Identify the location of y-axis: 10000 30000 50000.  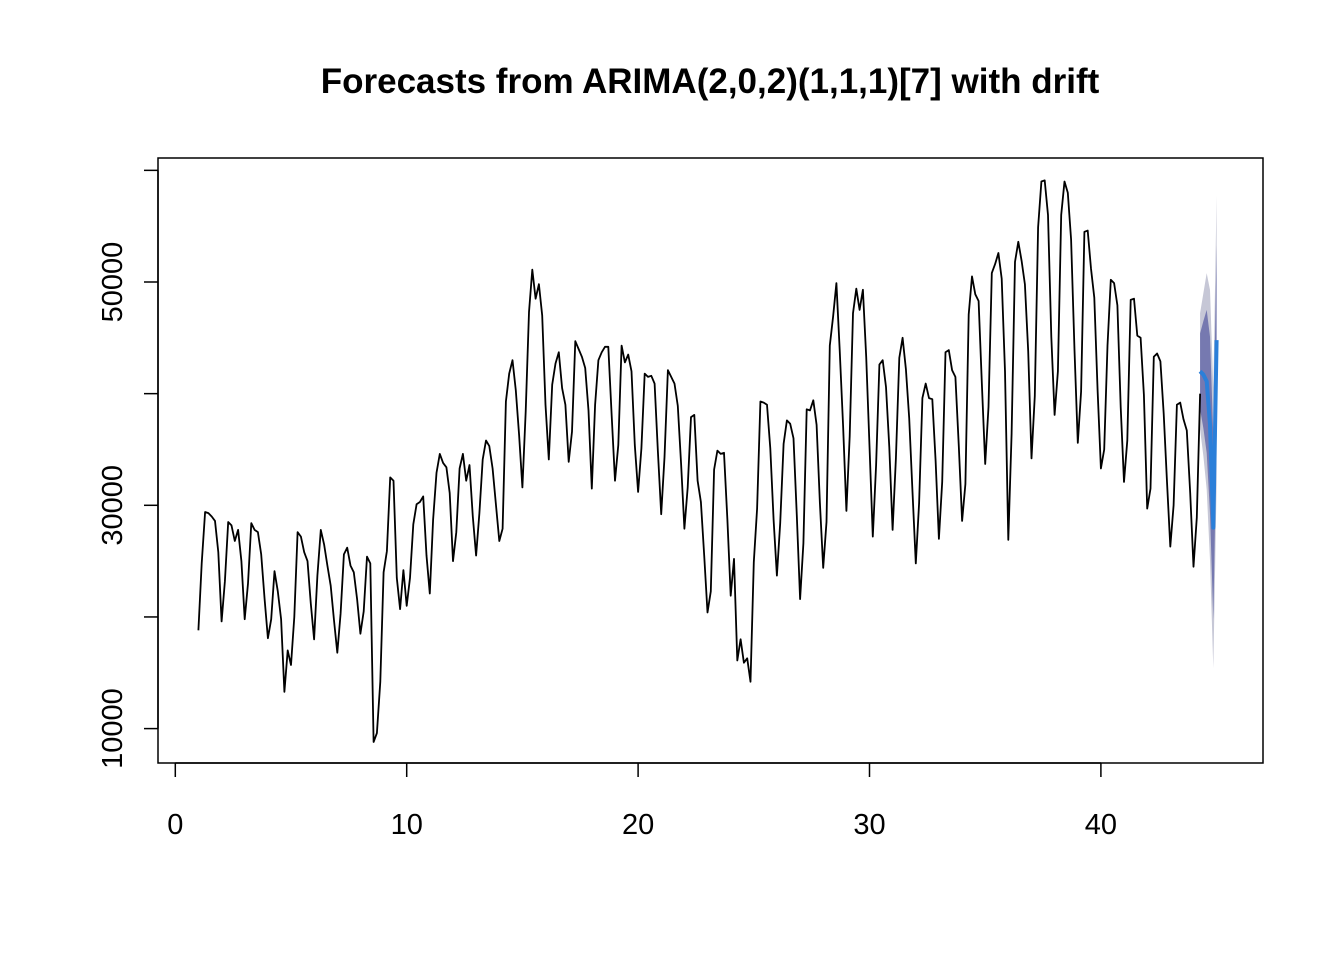
(128, 469).